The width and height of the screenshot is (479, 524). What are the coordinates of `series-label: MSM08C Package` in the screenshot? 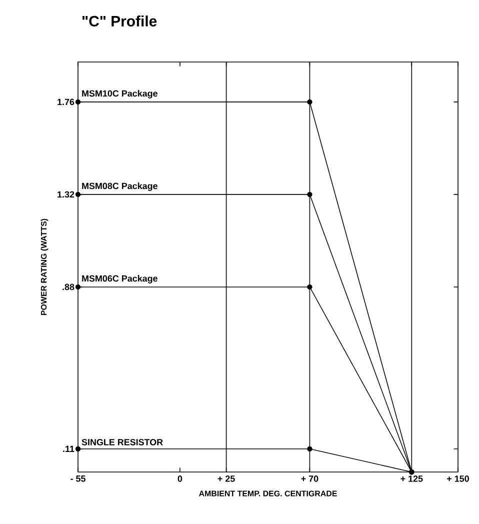 It's located at (120, 186).